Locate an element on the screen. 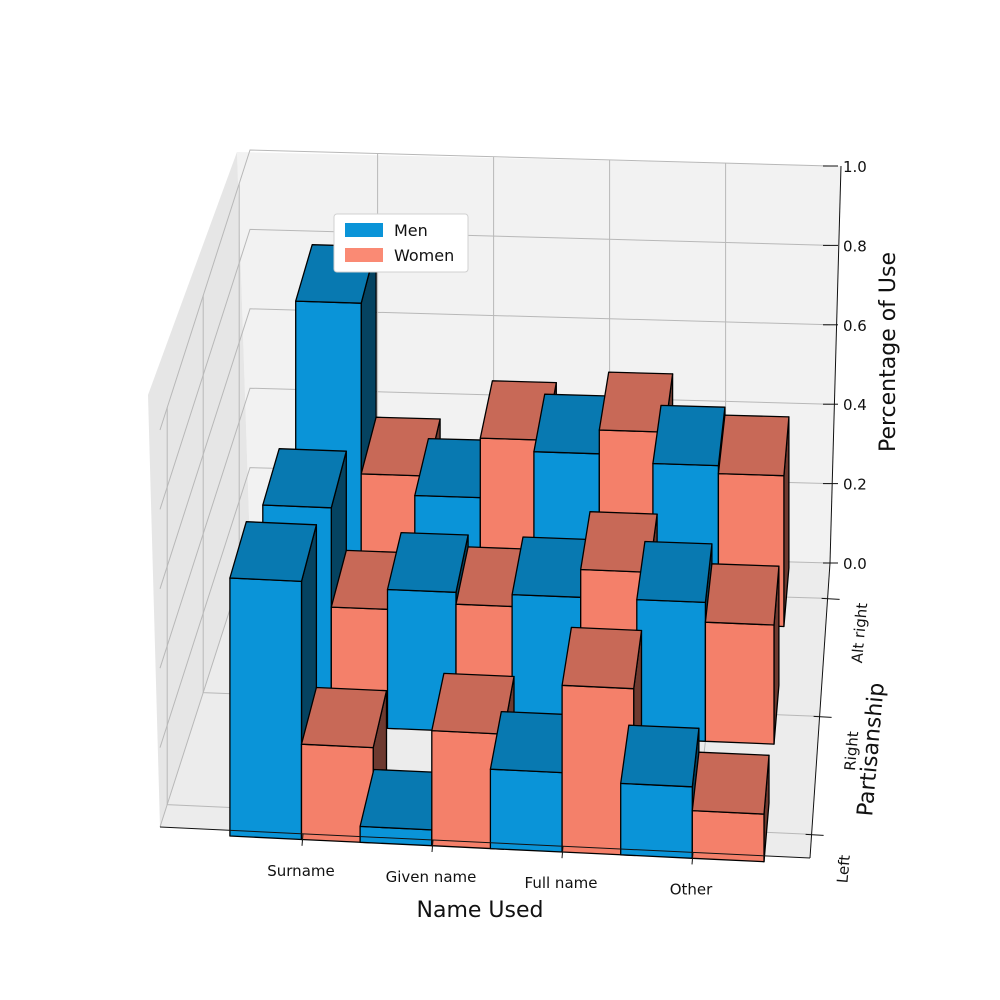 This screenshot has height=1000, width=1000. z-tick-label: 1.0 is located at coordinates (855, 167).